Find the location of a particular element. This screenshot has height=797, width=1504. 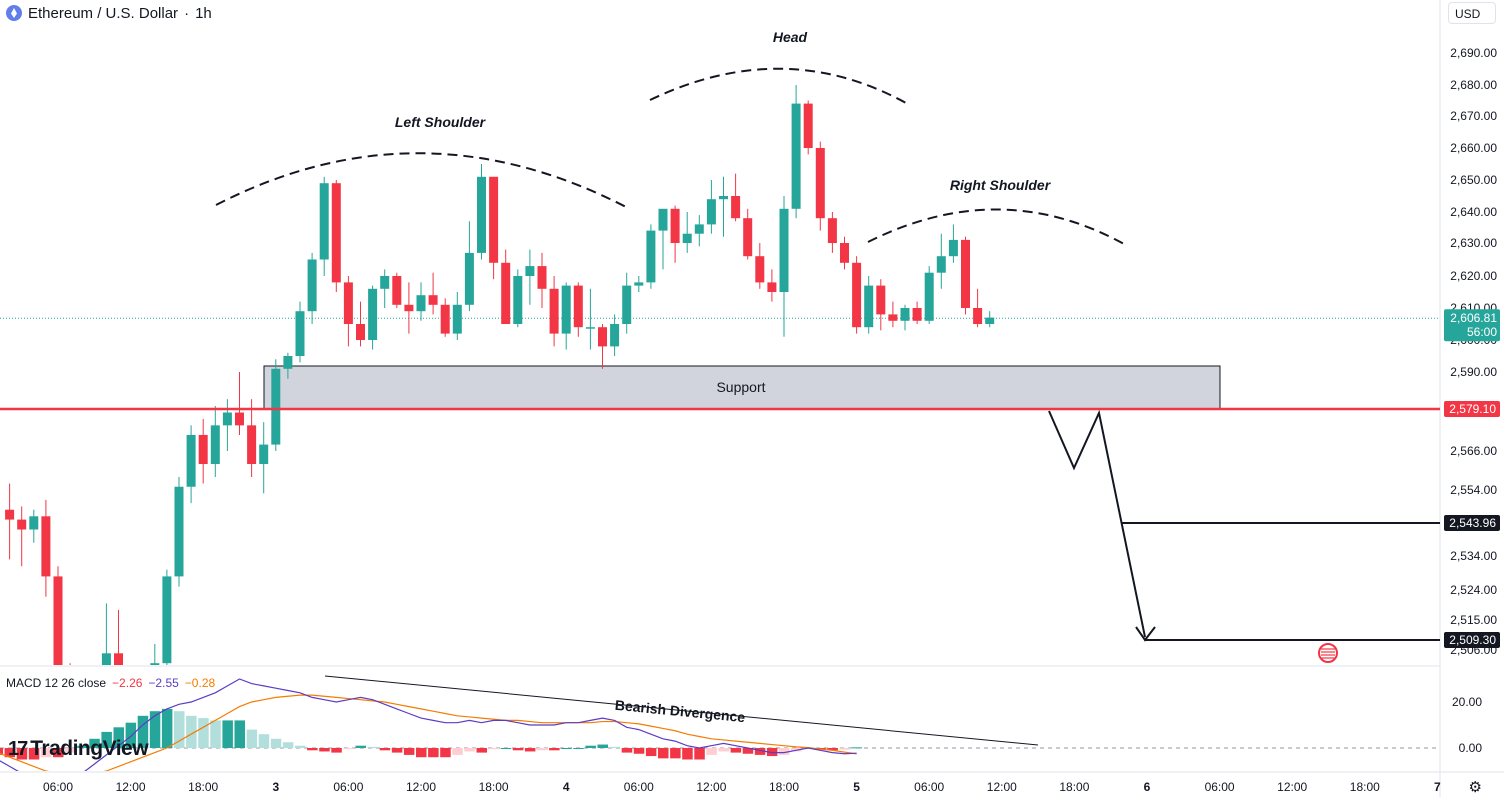

price-axis-label: 2,690.00 is located at coordinates (1473, 53).